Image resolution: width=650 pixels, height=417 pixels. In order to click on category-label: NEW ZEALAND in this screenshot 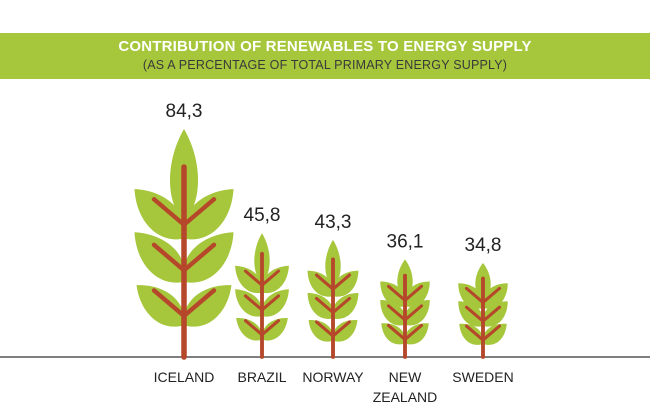, I will do `click(405, 387)`.